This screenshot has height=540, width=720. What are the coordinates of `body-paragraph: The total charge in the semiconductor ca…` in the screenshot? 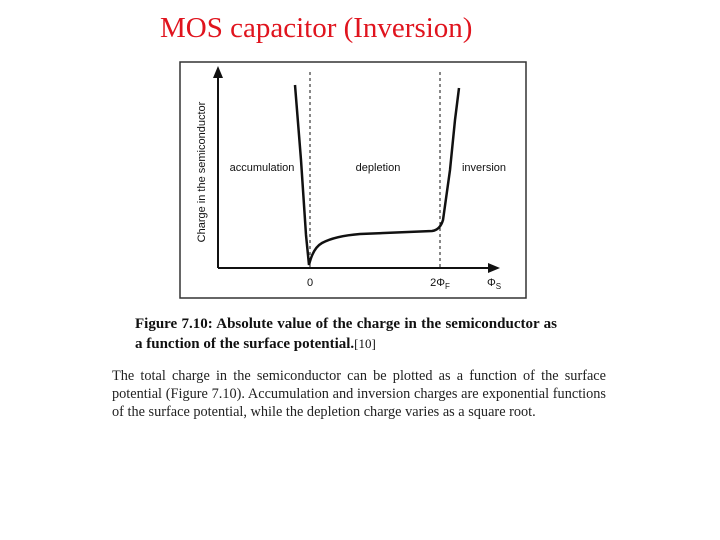 It's located at (359, 394).